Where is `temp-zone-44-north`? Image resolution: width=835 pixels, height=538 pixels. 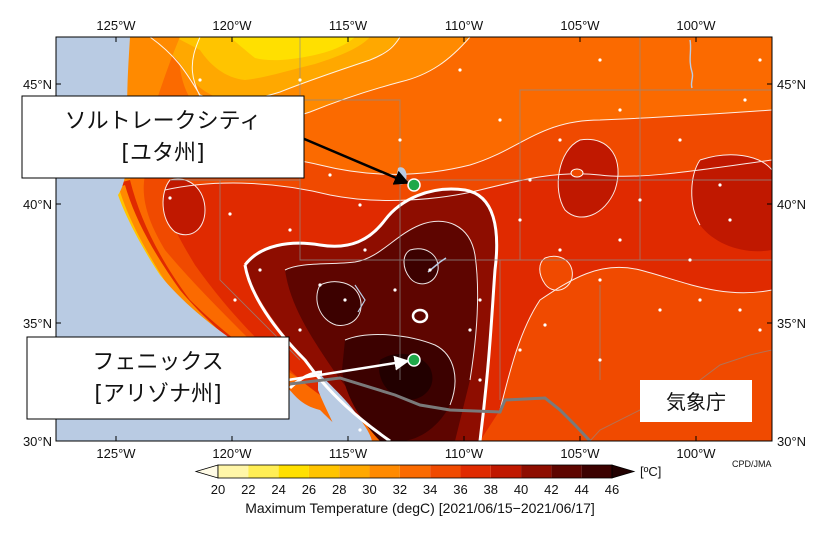
temp-zone-44-north is located at coordinates (339, 303).